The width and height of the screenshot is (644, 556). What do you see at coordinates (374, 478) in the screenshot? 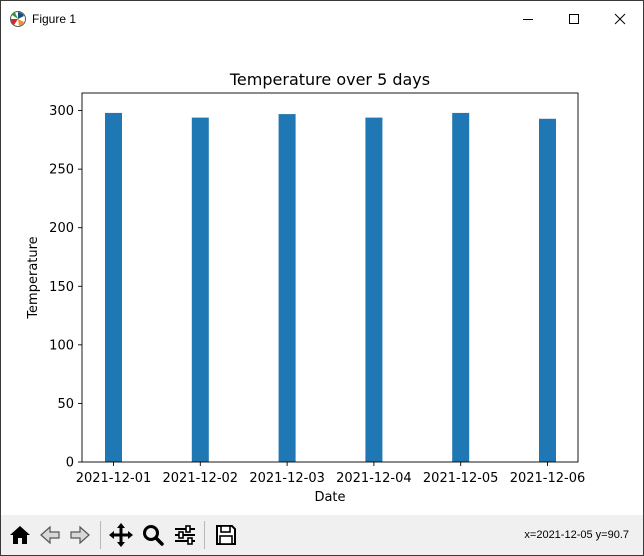
I see `x-tick-label: 2021-12-04` at bounding box center [374, 478].